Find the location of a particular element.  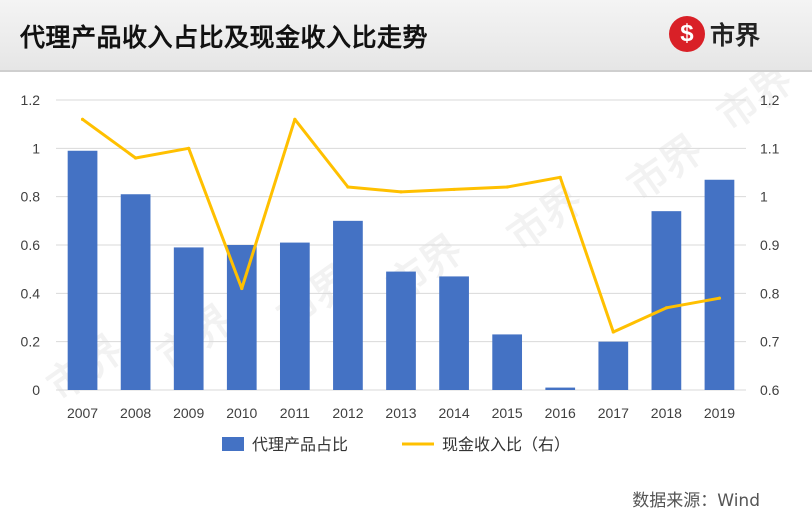

line-point-2015 is located at coordinates (507, 187).